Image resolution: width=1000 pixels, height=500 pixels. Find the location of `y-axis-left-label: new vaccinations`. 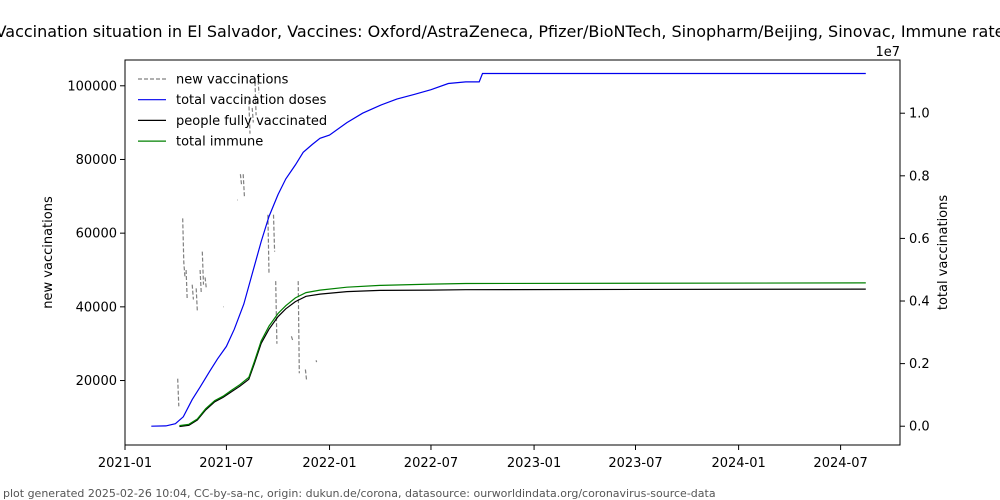

y-axis-left-label: new vaccinations is located at coordinates (48, 252).